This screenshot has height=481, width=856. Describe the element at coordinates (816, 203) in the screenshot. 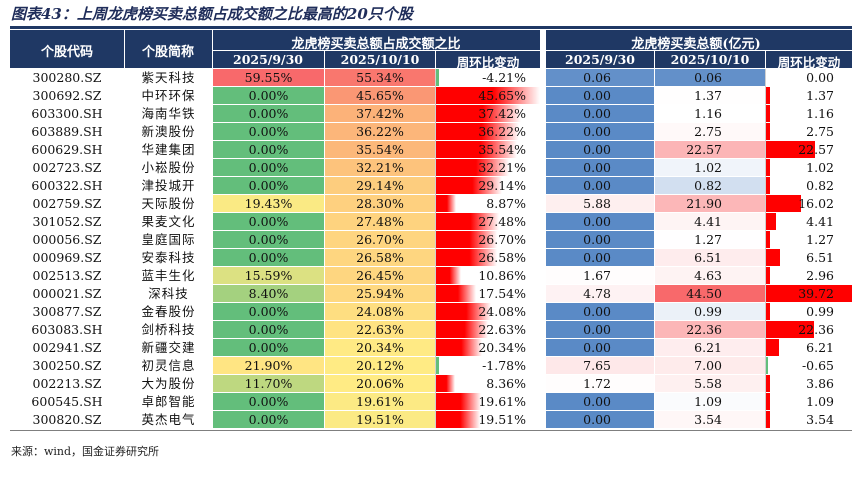

I see `amount-wow-change: 16.02` at that location.